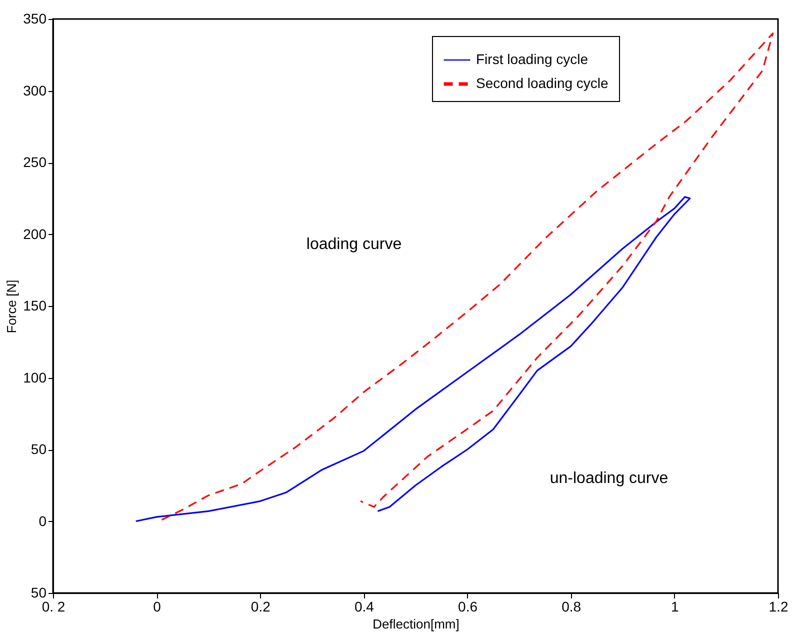 The width and height of the screenshot is (809, 632). Describe the element at coordinates (35, 162) in the screenshot. I see `y-tick-label: 250` at that location.